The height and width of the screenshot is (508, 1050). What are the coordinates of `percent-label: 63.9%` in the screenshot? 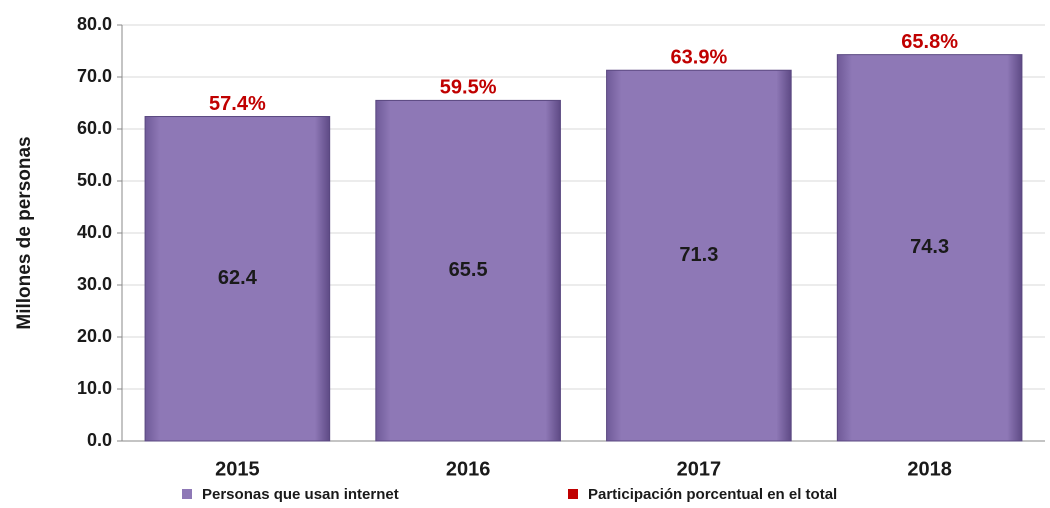 It's located at (699, 58).